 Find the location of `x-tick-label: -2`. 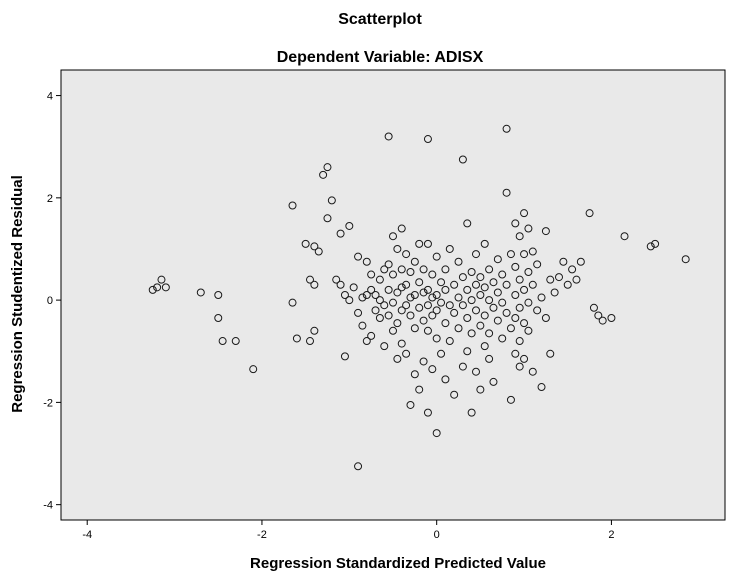

x-tick-label: -2 is located at coordinates (262, 535).